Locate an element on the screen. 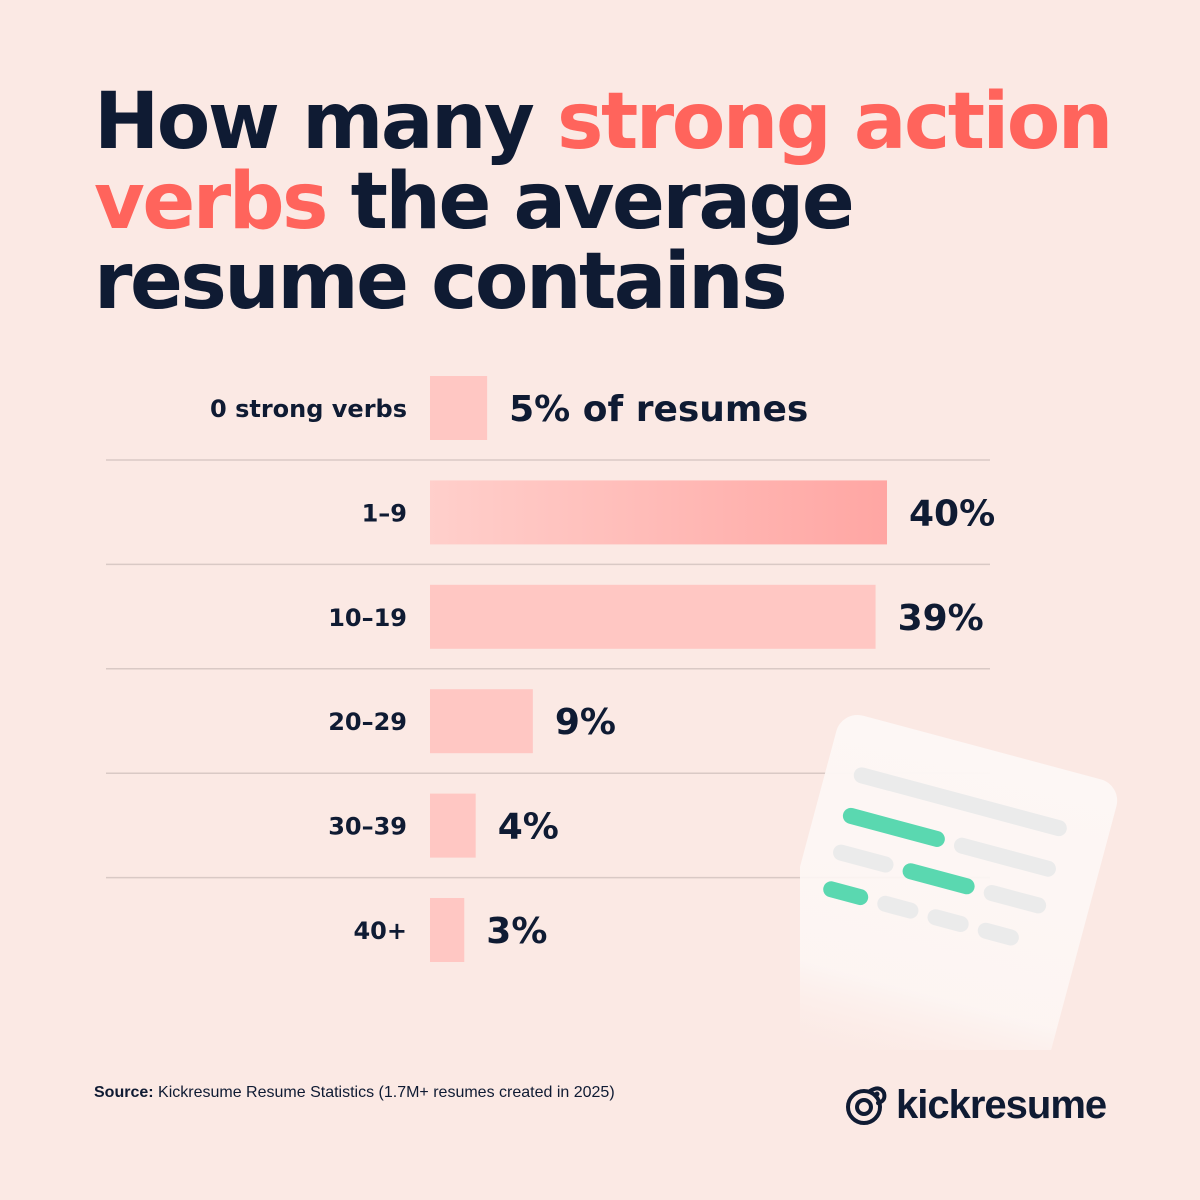 This screenshot has width=1200, height=1200. brand-logo: kickresume is located at coordinates (975, 1105).